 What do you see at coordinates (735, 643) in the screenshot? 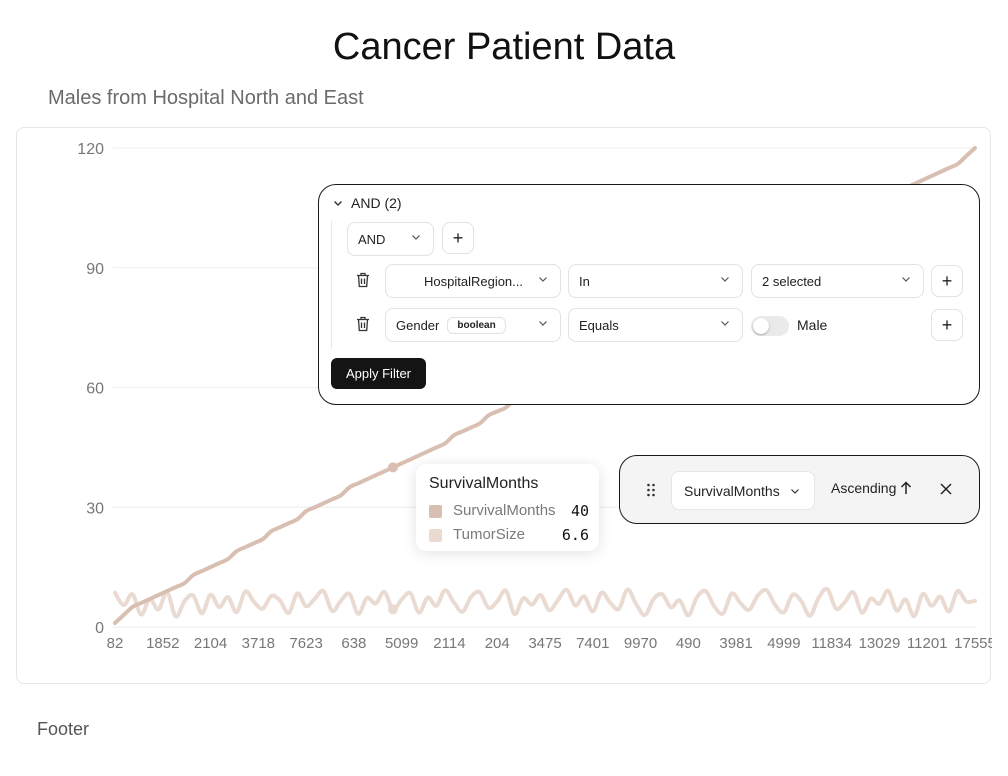
I see `x-tick-label: 3981` at bounding box center [735, 643].